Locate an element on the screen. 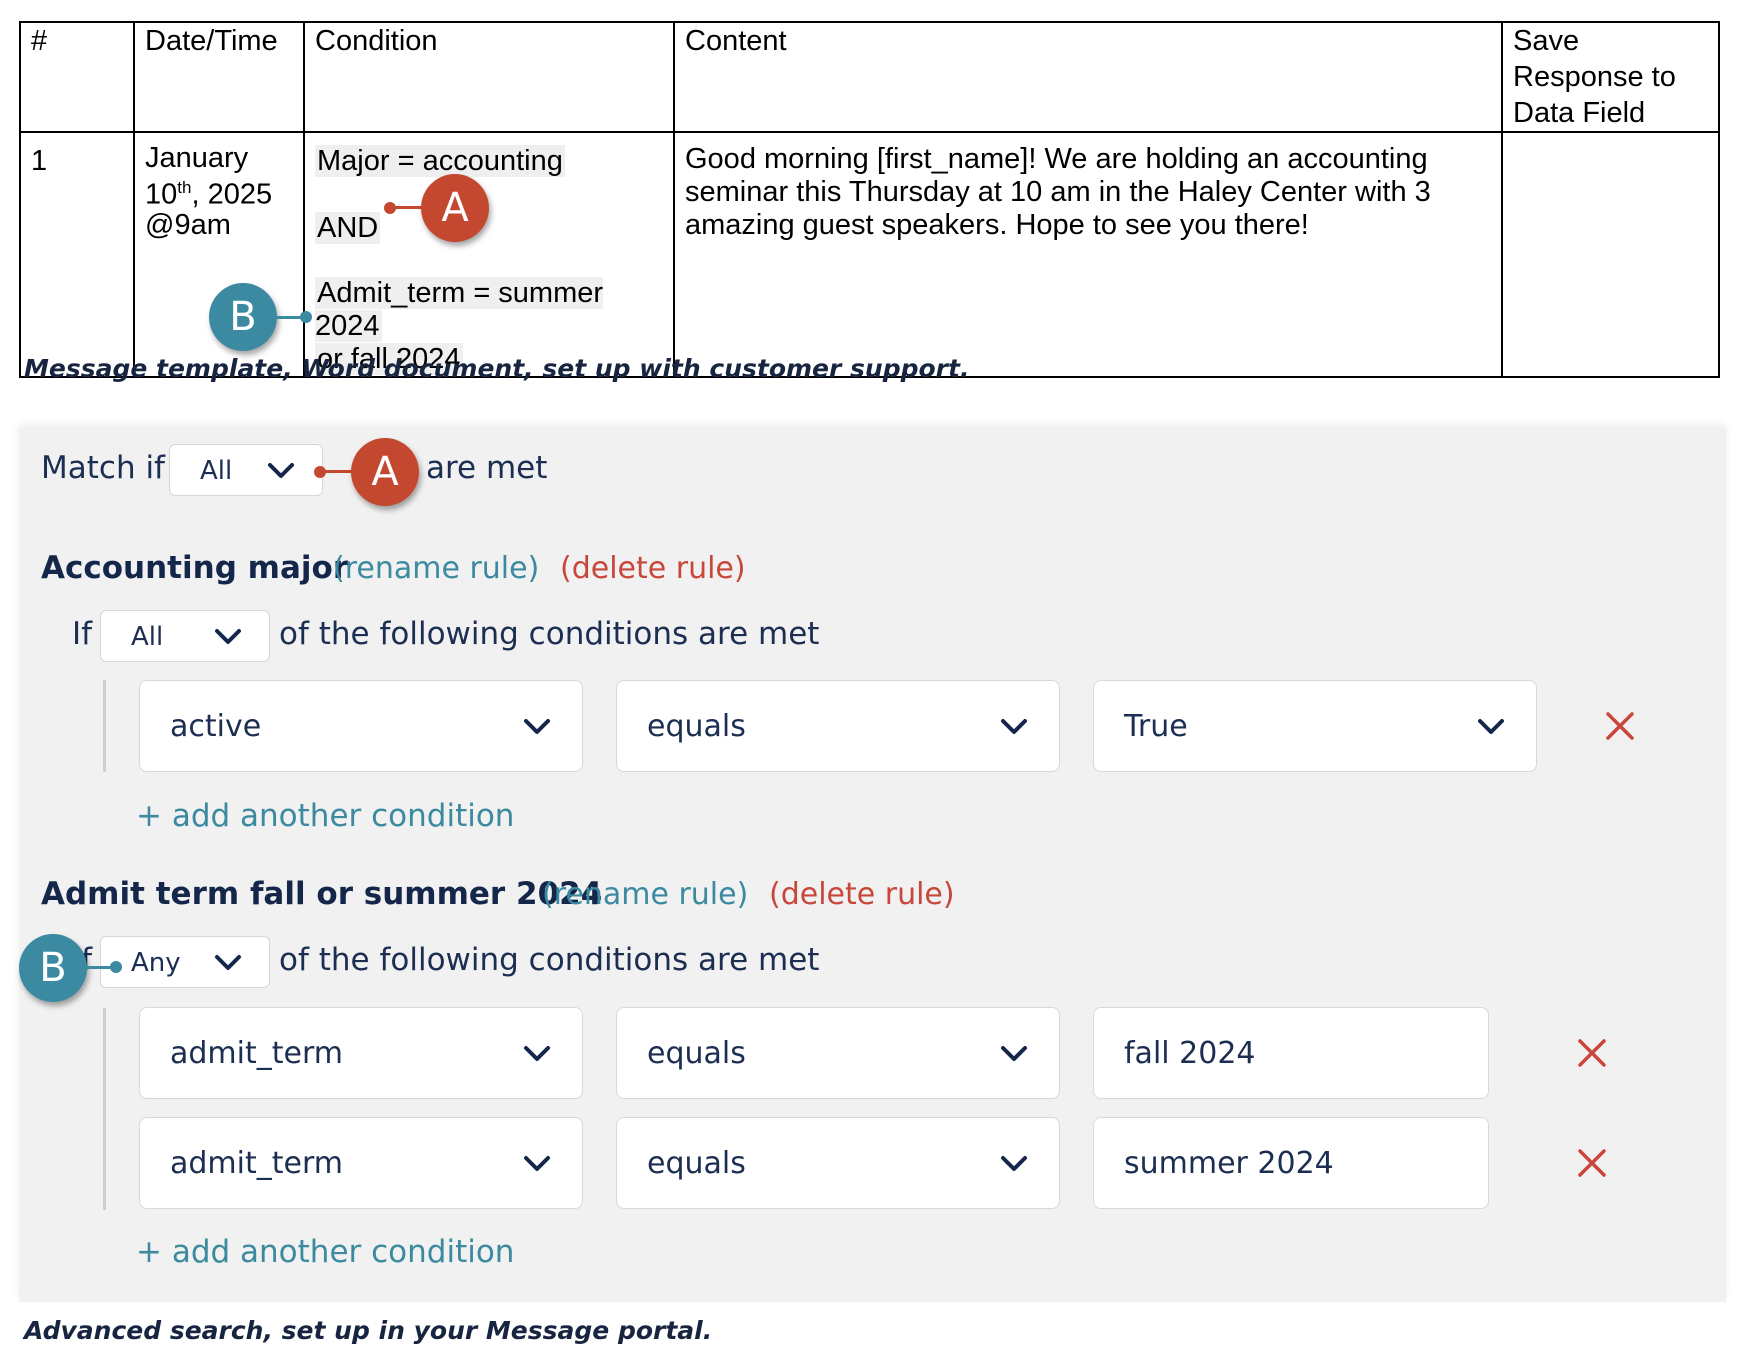 This screenshot has height=1366, width=1738. match-if-label: Match if is located at coordinates (103, 468).